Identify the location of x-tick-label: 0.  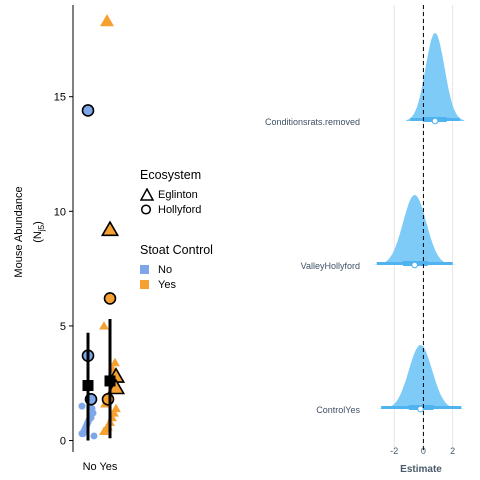
(423, 451).